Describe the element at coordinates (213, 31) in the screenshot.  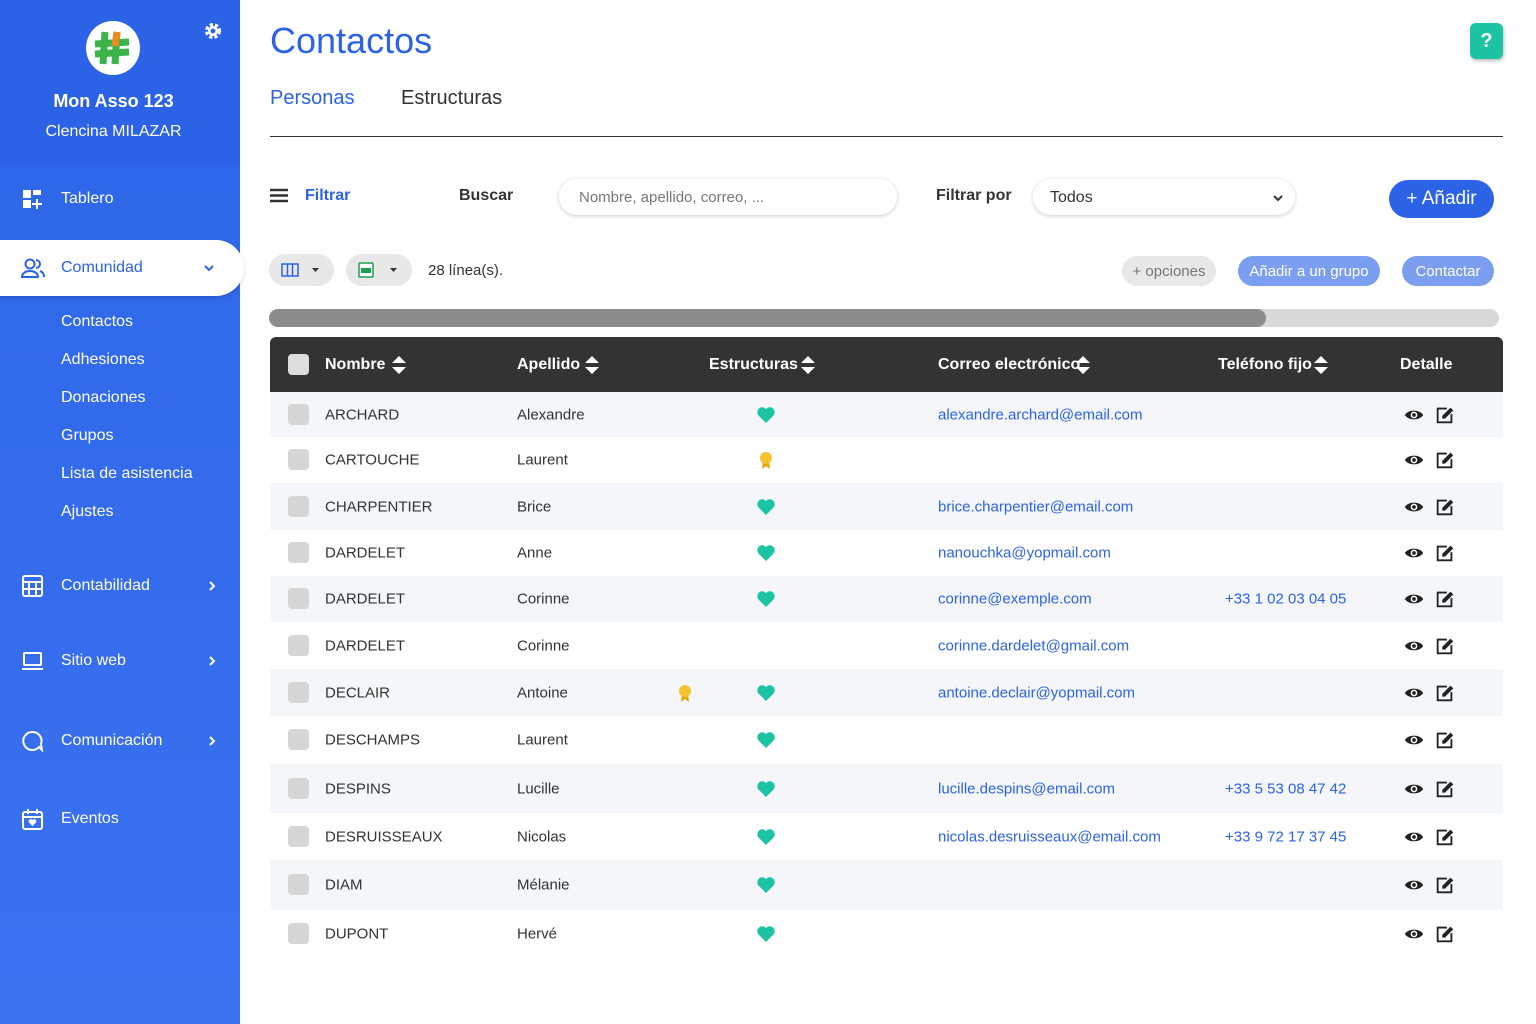
I see `settings-icon` at that location.